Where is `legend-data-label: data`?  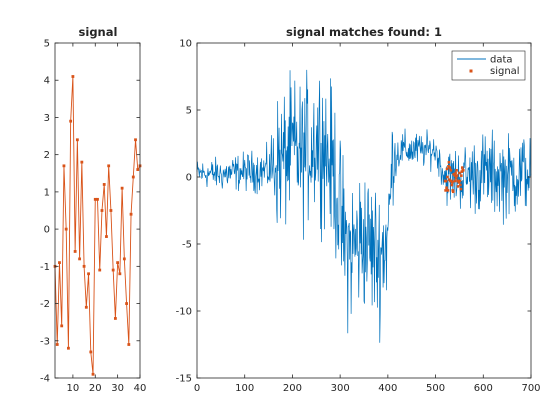 legend-data-label: data is located at coordinates (501, 60).